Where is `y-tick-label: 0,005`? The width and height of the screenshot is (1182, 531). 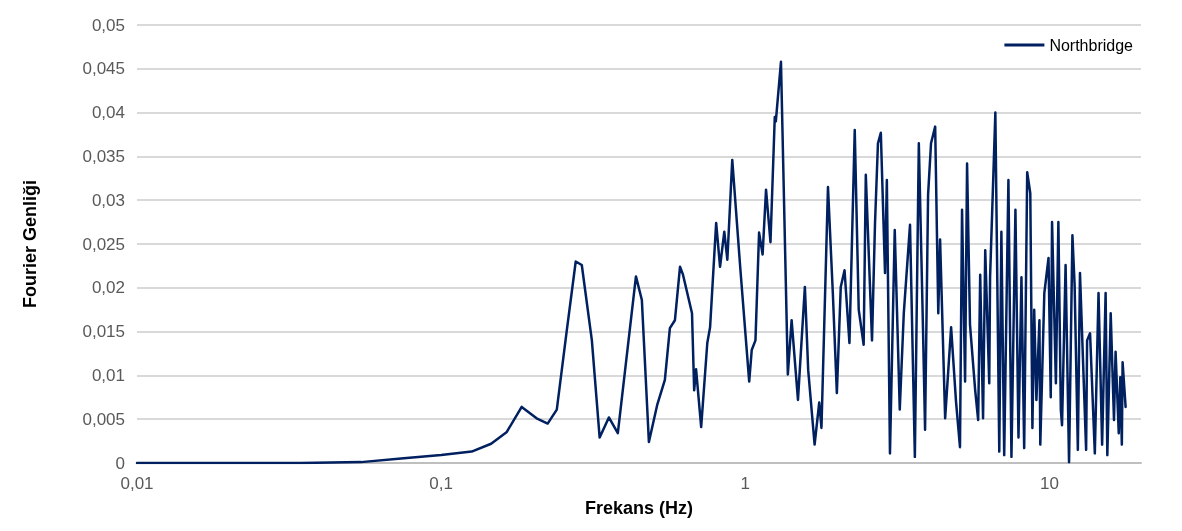 y-tick-label: 0,005 is located at coordinates (103, 419).